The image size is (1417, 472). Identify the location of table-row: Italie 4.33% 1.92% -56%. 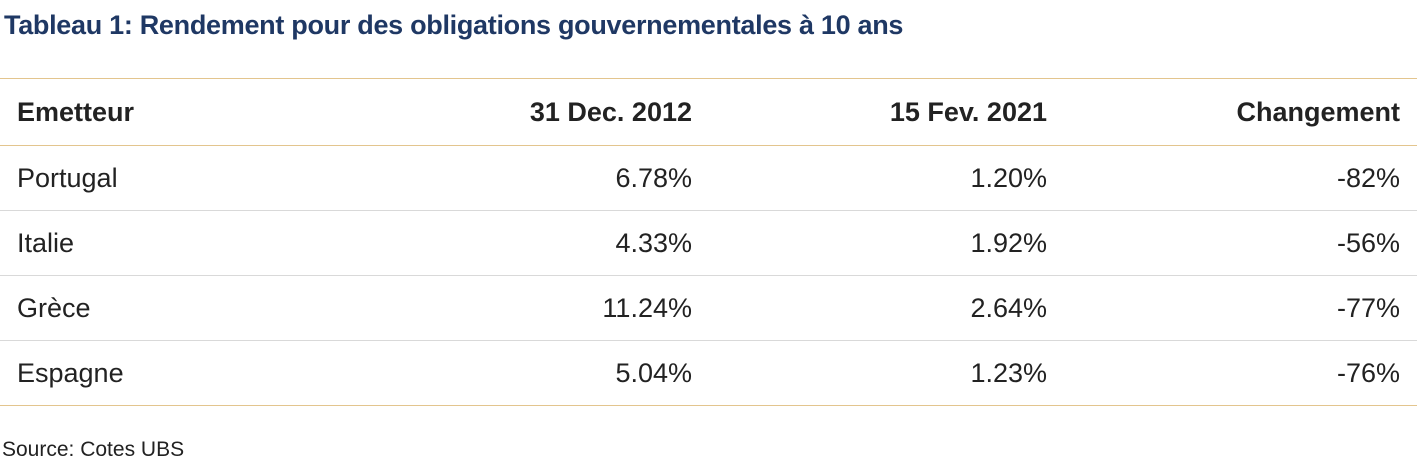
(708, 243).